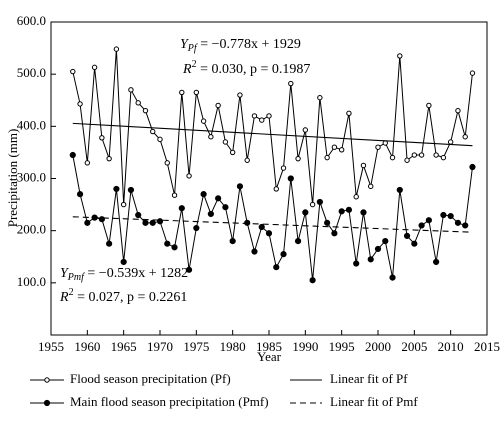 The image size is (500, 434). What do you see at coordinates (196, 346) in the screenshot?
I see `x-tick-label: 1975` at bounding box center [196, 346].